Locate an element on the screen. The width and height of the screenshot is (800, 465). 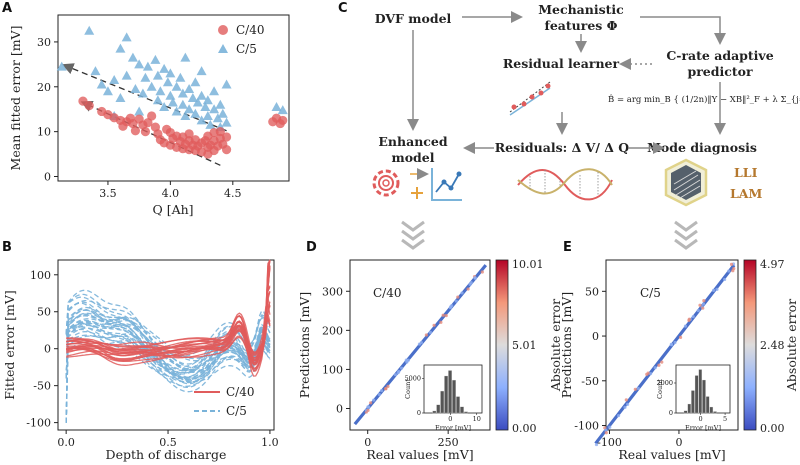
arrow-mech-crate is located at coordinates (683, 30).